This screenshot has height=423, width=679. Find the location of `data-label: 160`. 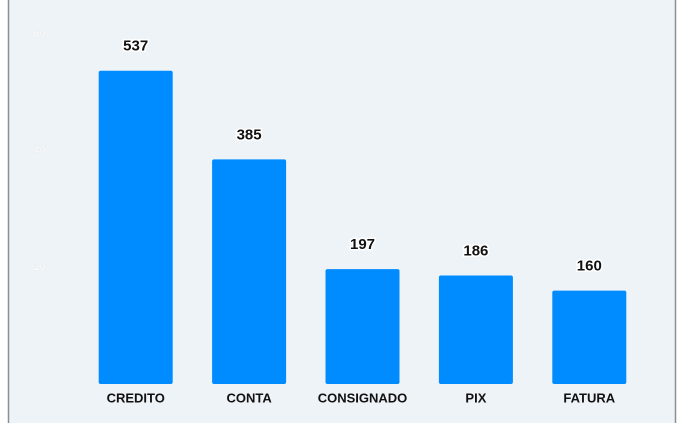

data-label: 160 is located at coordinates (589, 266).